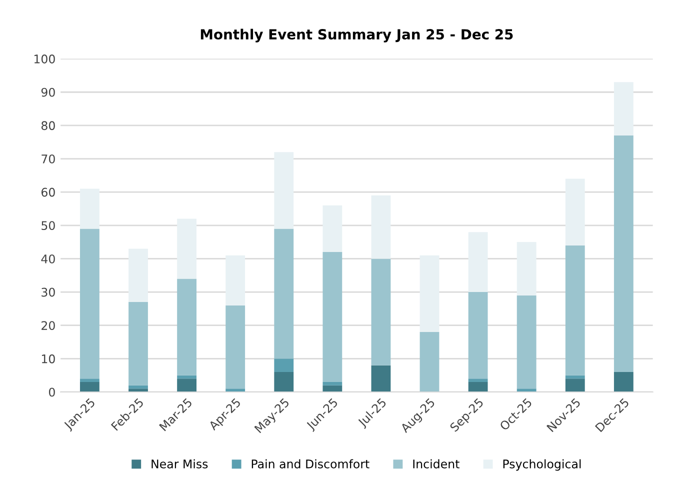  What do you see at coordinates (180, 463) in the screenshot?
I see `legend-label: Near Miss` at bounding box center [180, 463].